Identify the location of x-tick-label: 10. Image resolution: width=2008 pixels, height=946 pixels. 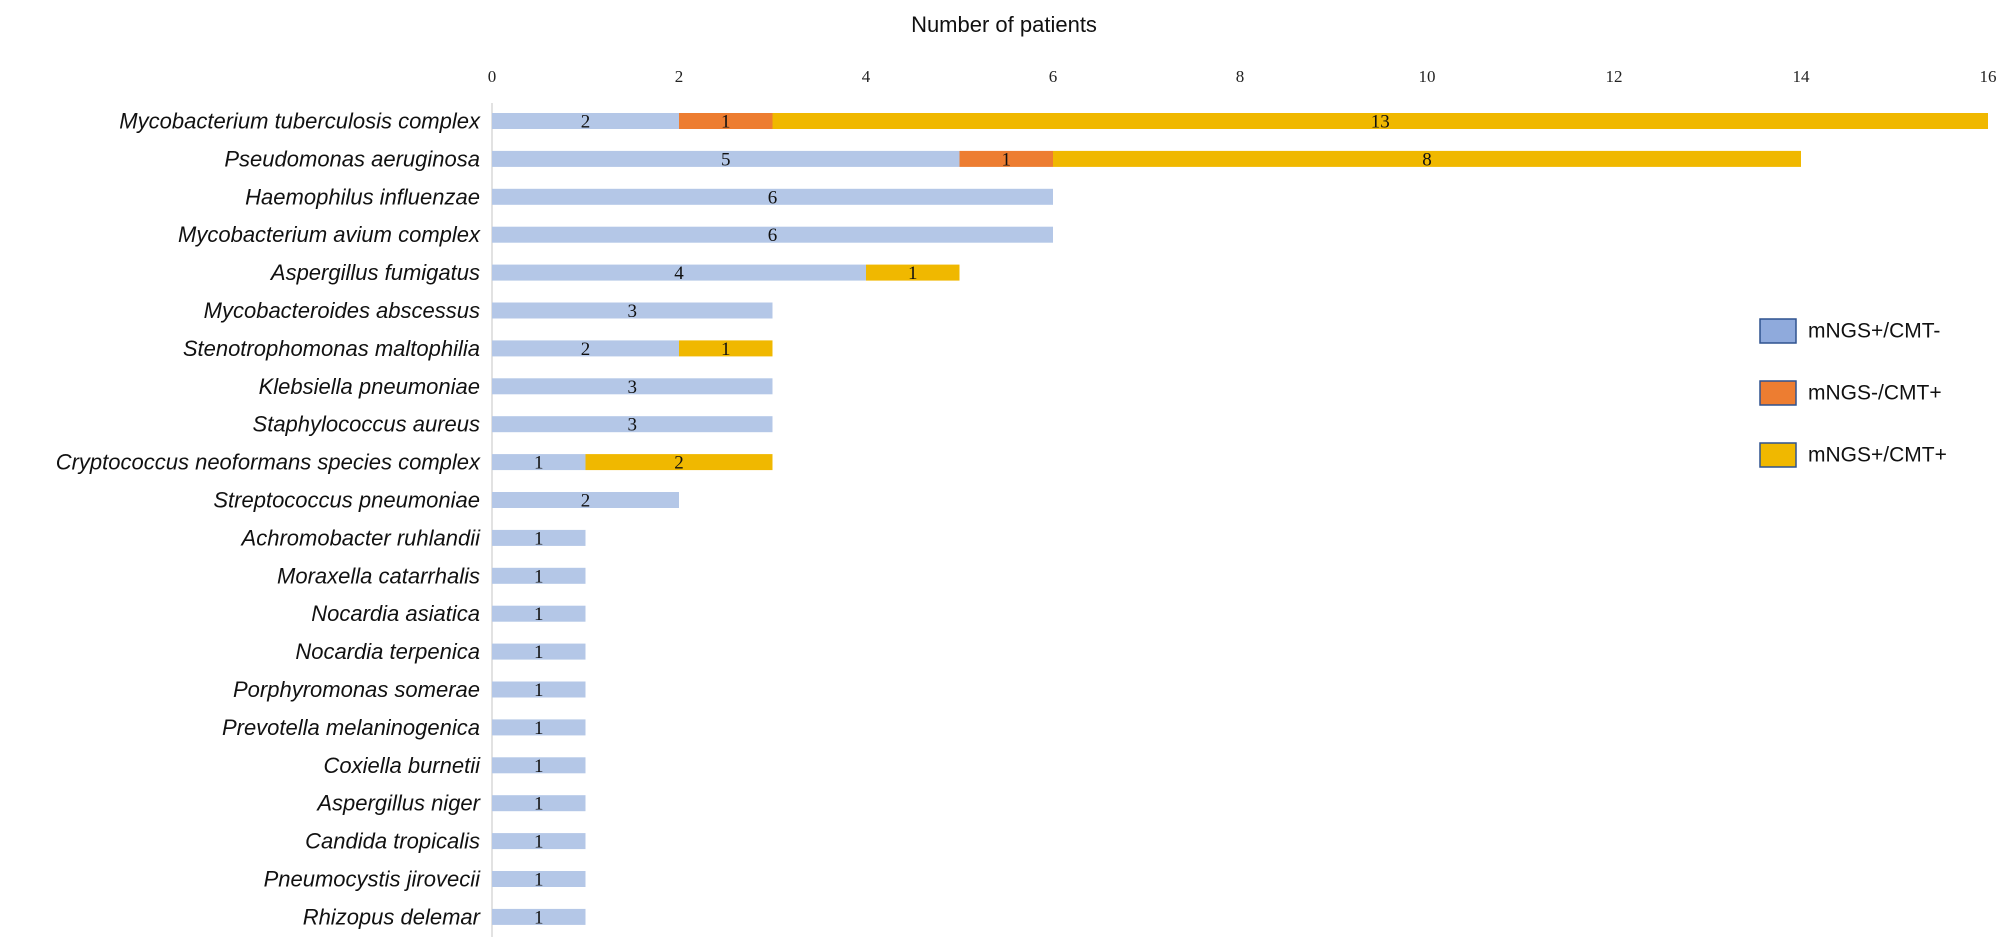
(1427, 76).